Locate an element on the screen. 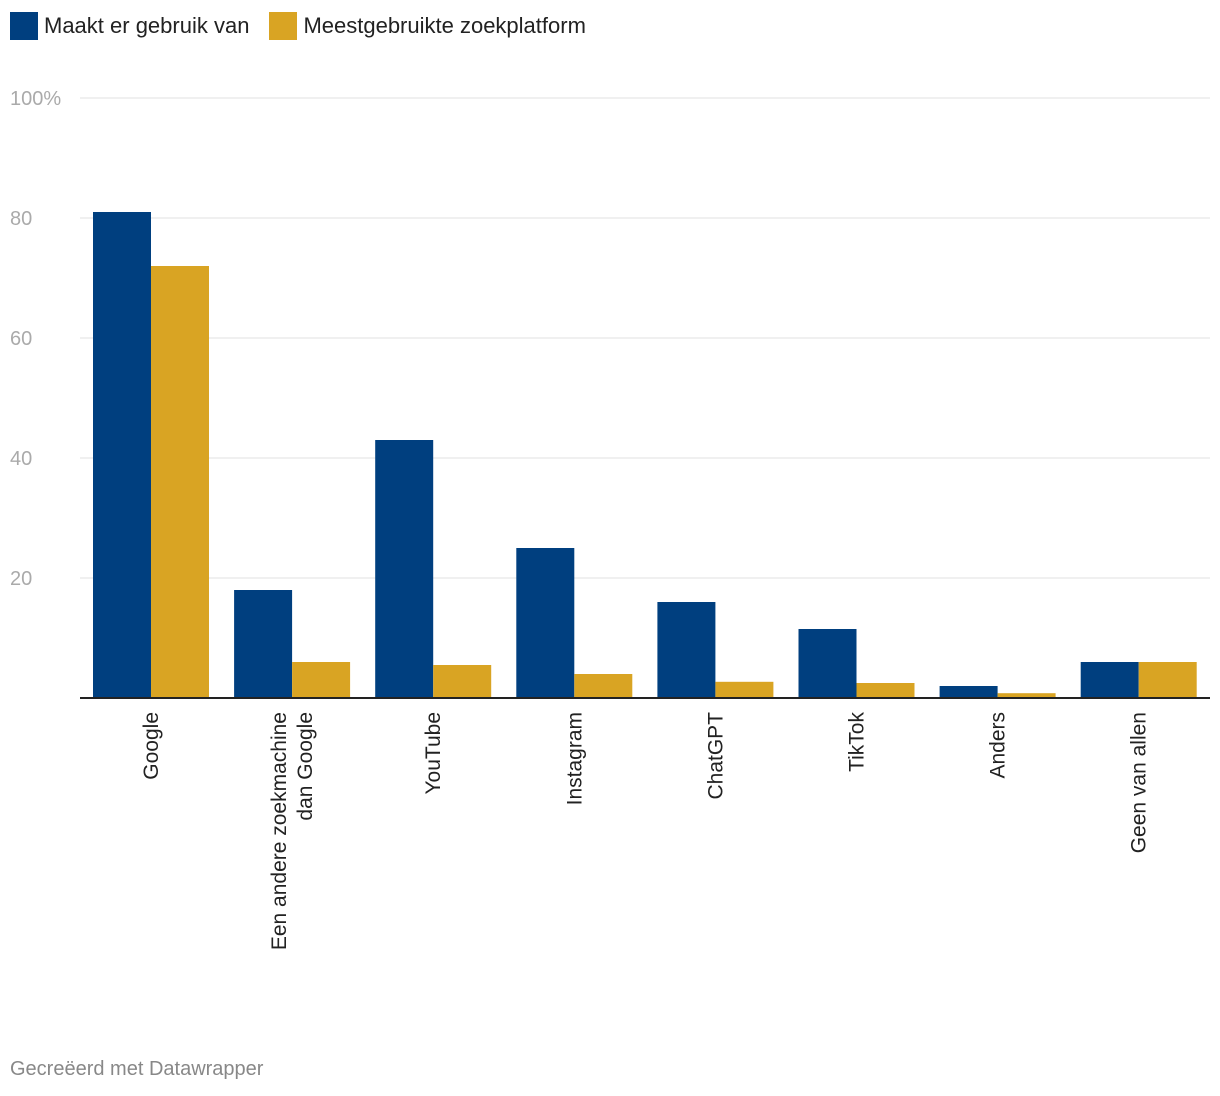 The image size is (1220, 1096). legend-item-most-used: Meestgebruikte zoekplatform is located at coordinates (427, 26).